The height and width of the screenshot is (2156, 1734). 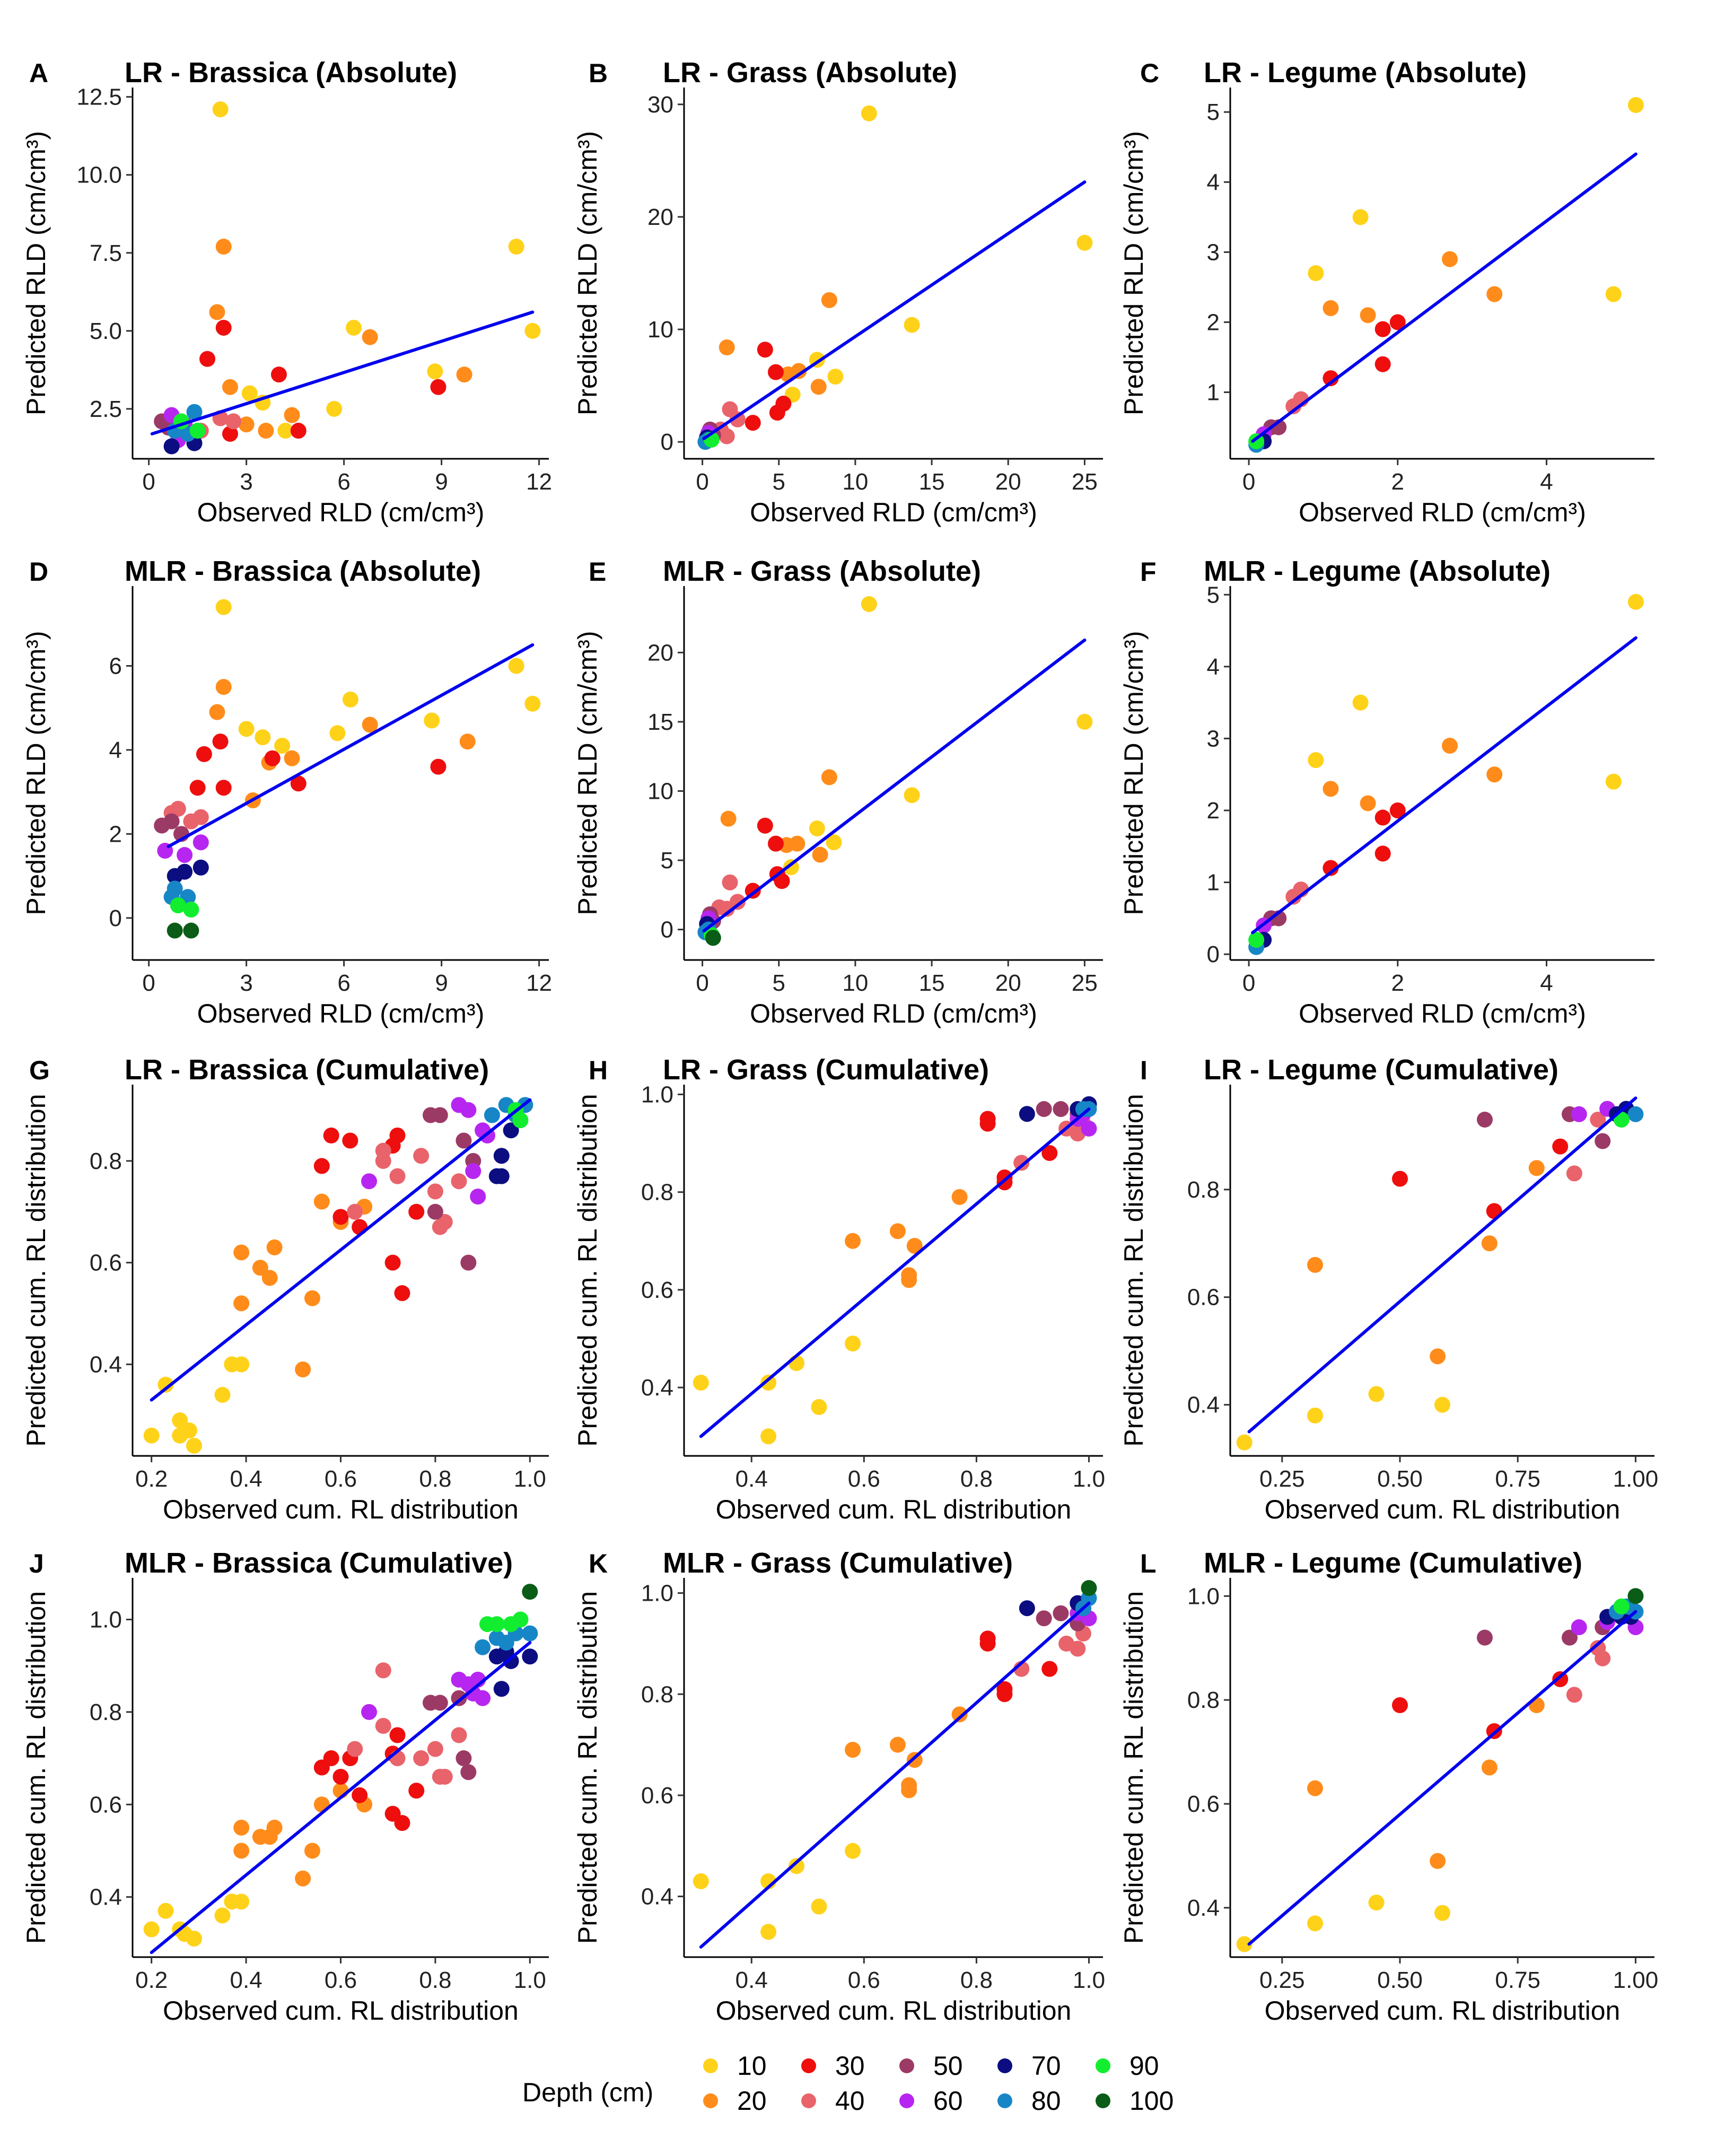 I want to click on y-tick-label: 7.5, so click(x=106, y=253).